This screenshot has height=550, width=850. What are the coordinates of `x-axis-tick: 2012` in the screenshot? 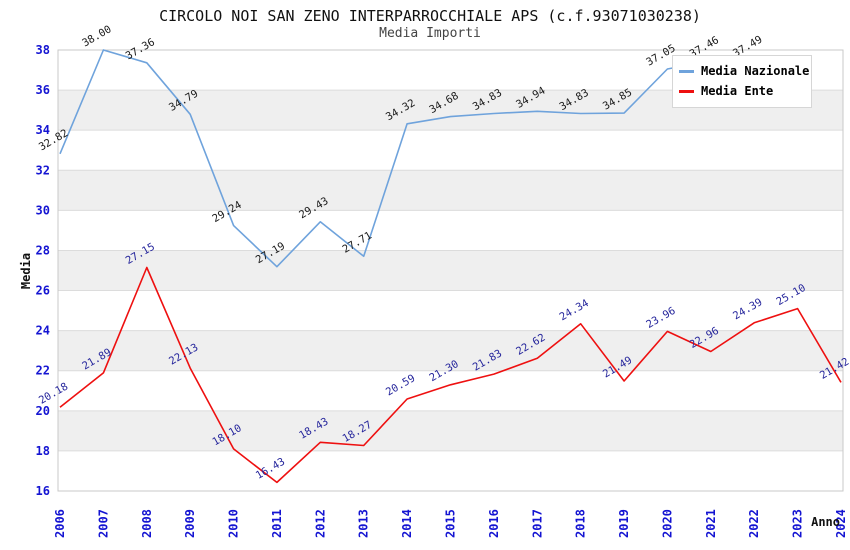 It's located at (320, 523).